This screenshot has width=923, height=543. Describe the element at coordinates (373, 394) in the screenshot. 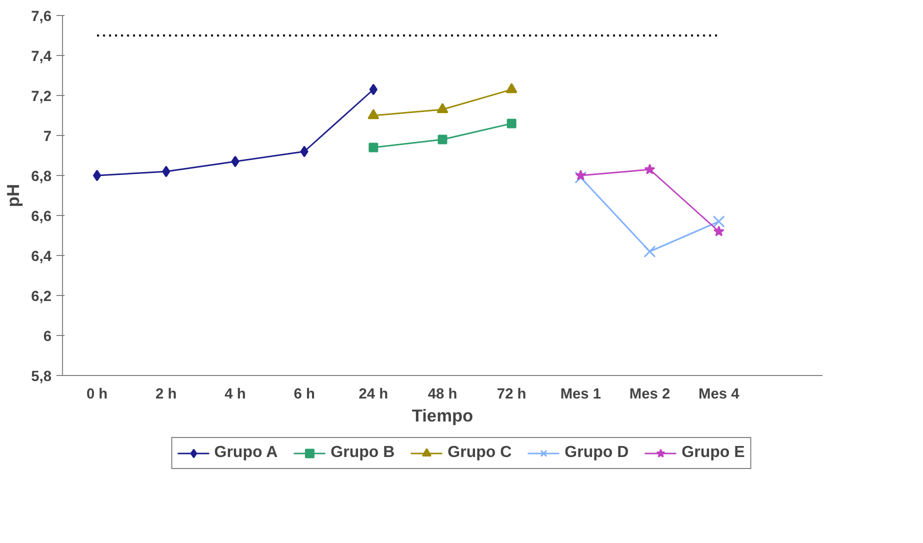

I see `x-tick-label: 24 h` at that location.